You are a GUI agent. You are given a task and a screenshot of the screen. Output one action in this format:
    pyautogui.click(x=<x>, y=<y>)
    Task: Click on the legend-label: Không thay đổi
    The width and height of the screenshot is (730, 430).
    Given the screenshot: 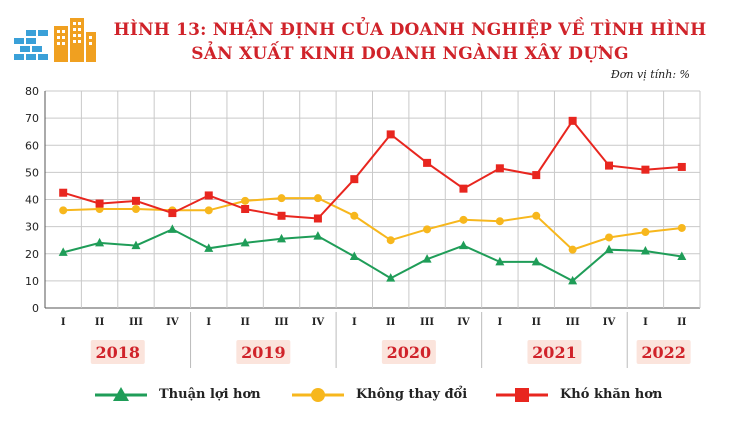 What is the action you would take?
    pyautogui.click(x=412, y=394)
    